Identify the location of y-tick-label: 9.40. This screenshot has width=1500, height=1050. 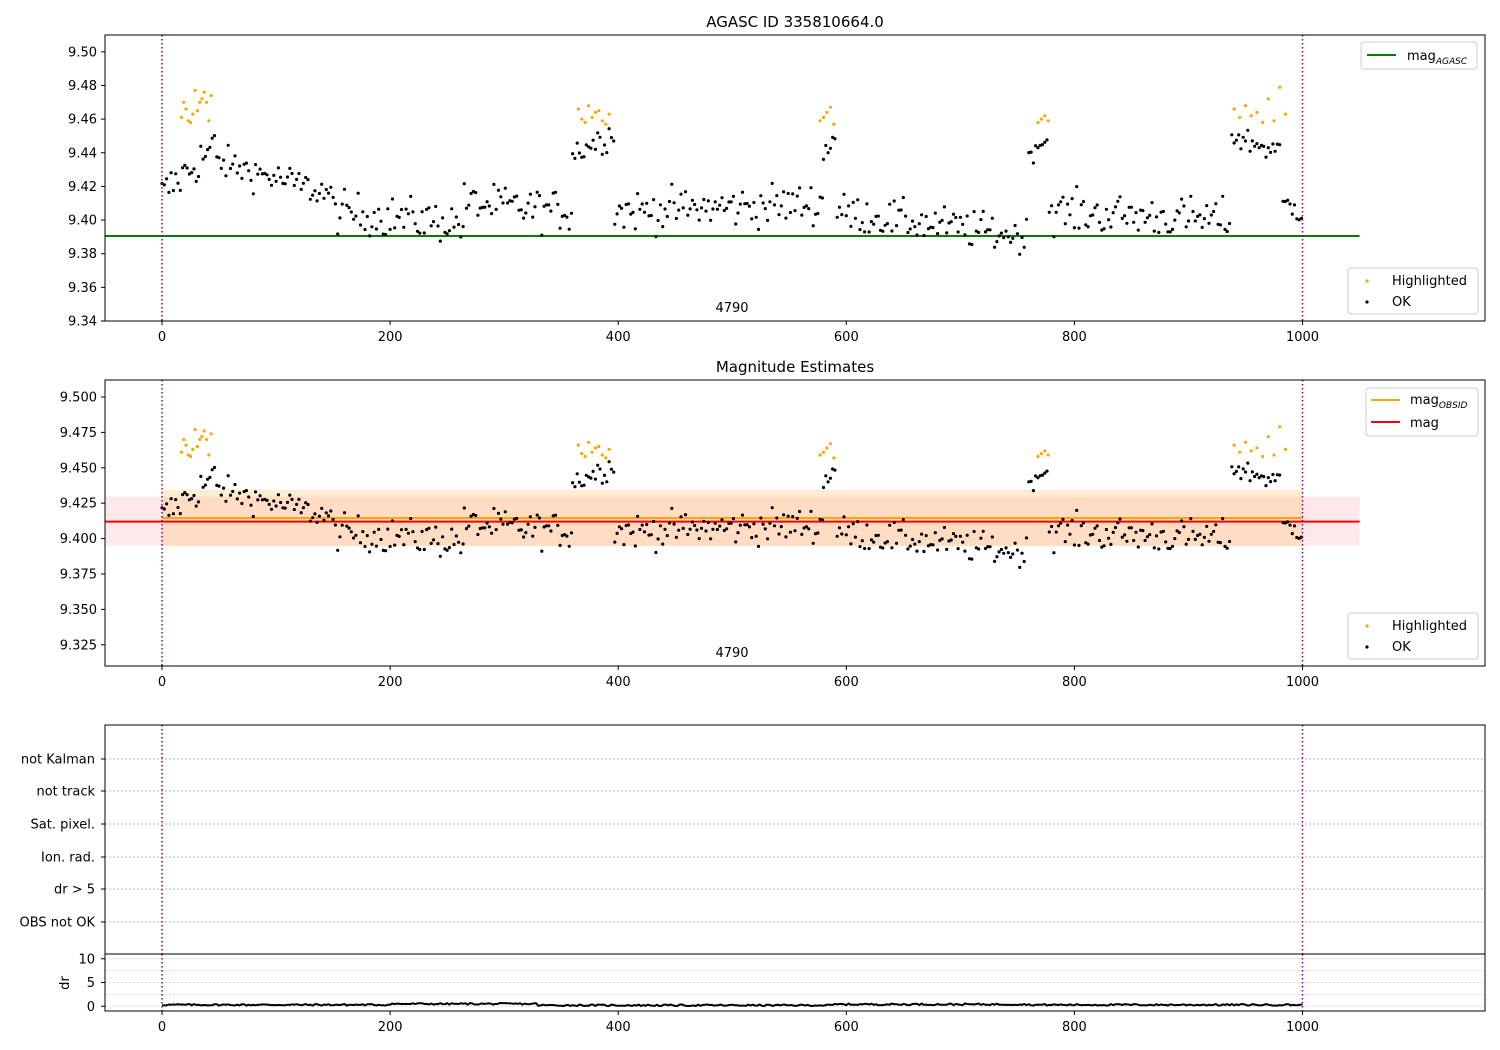
(82, 221).